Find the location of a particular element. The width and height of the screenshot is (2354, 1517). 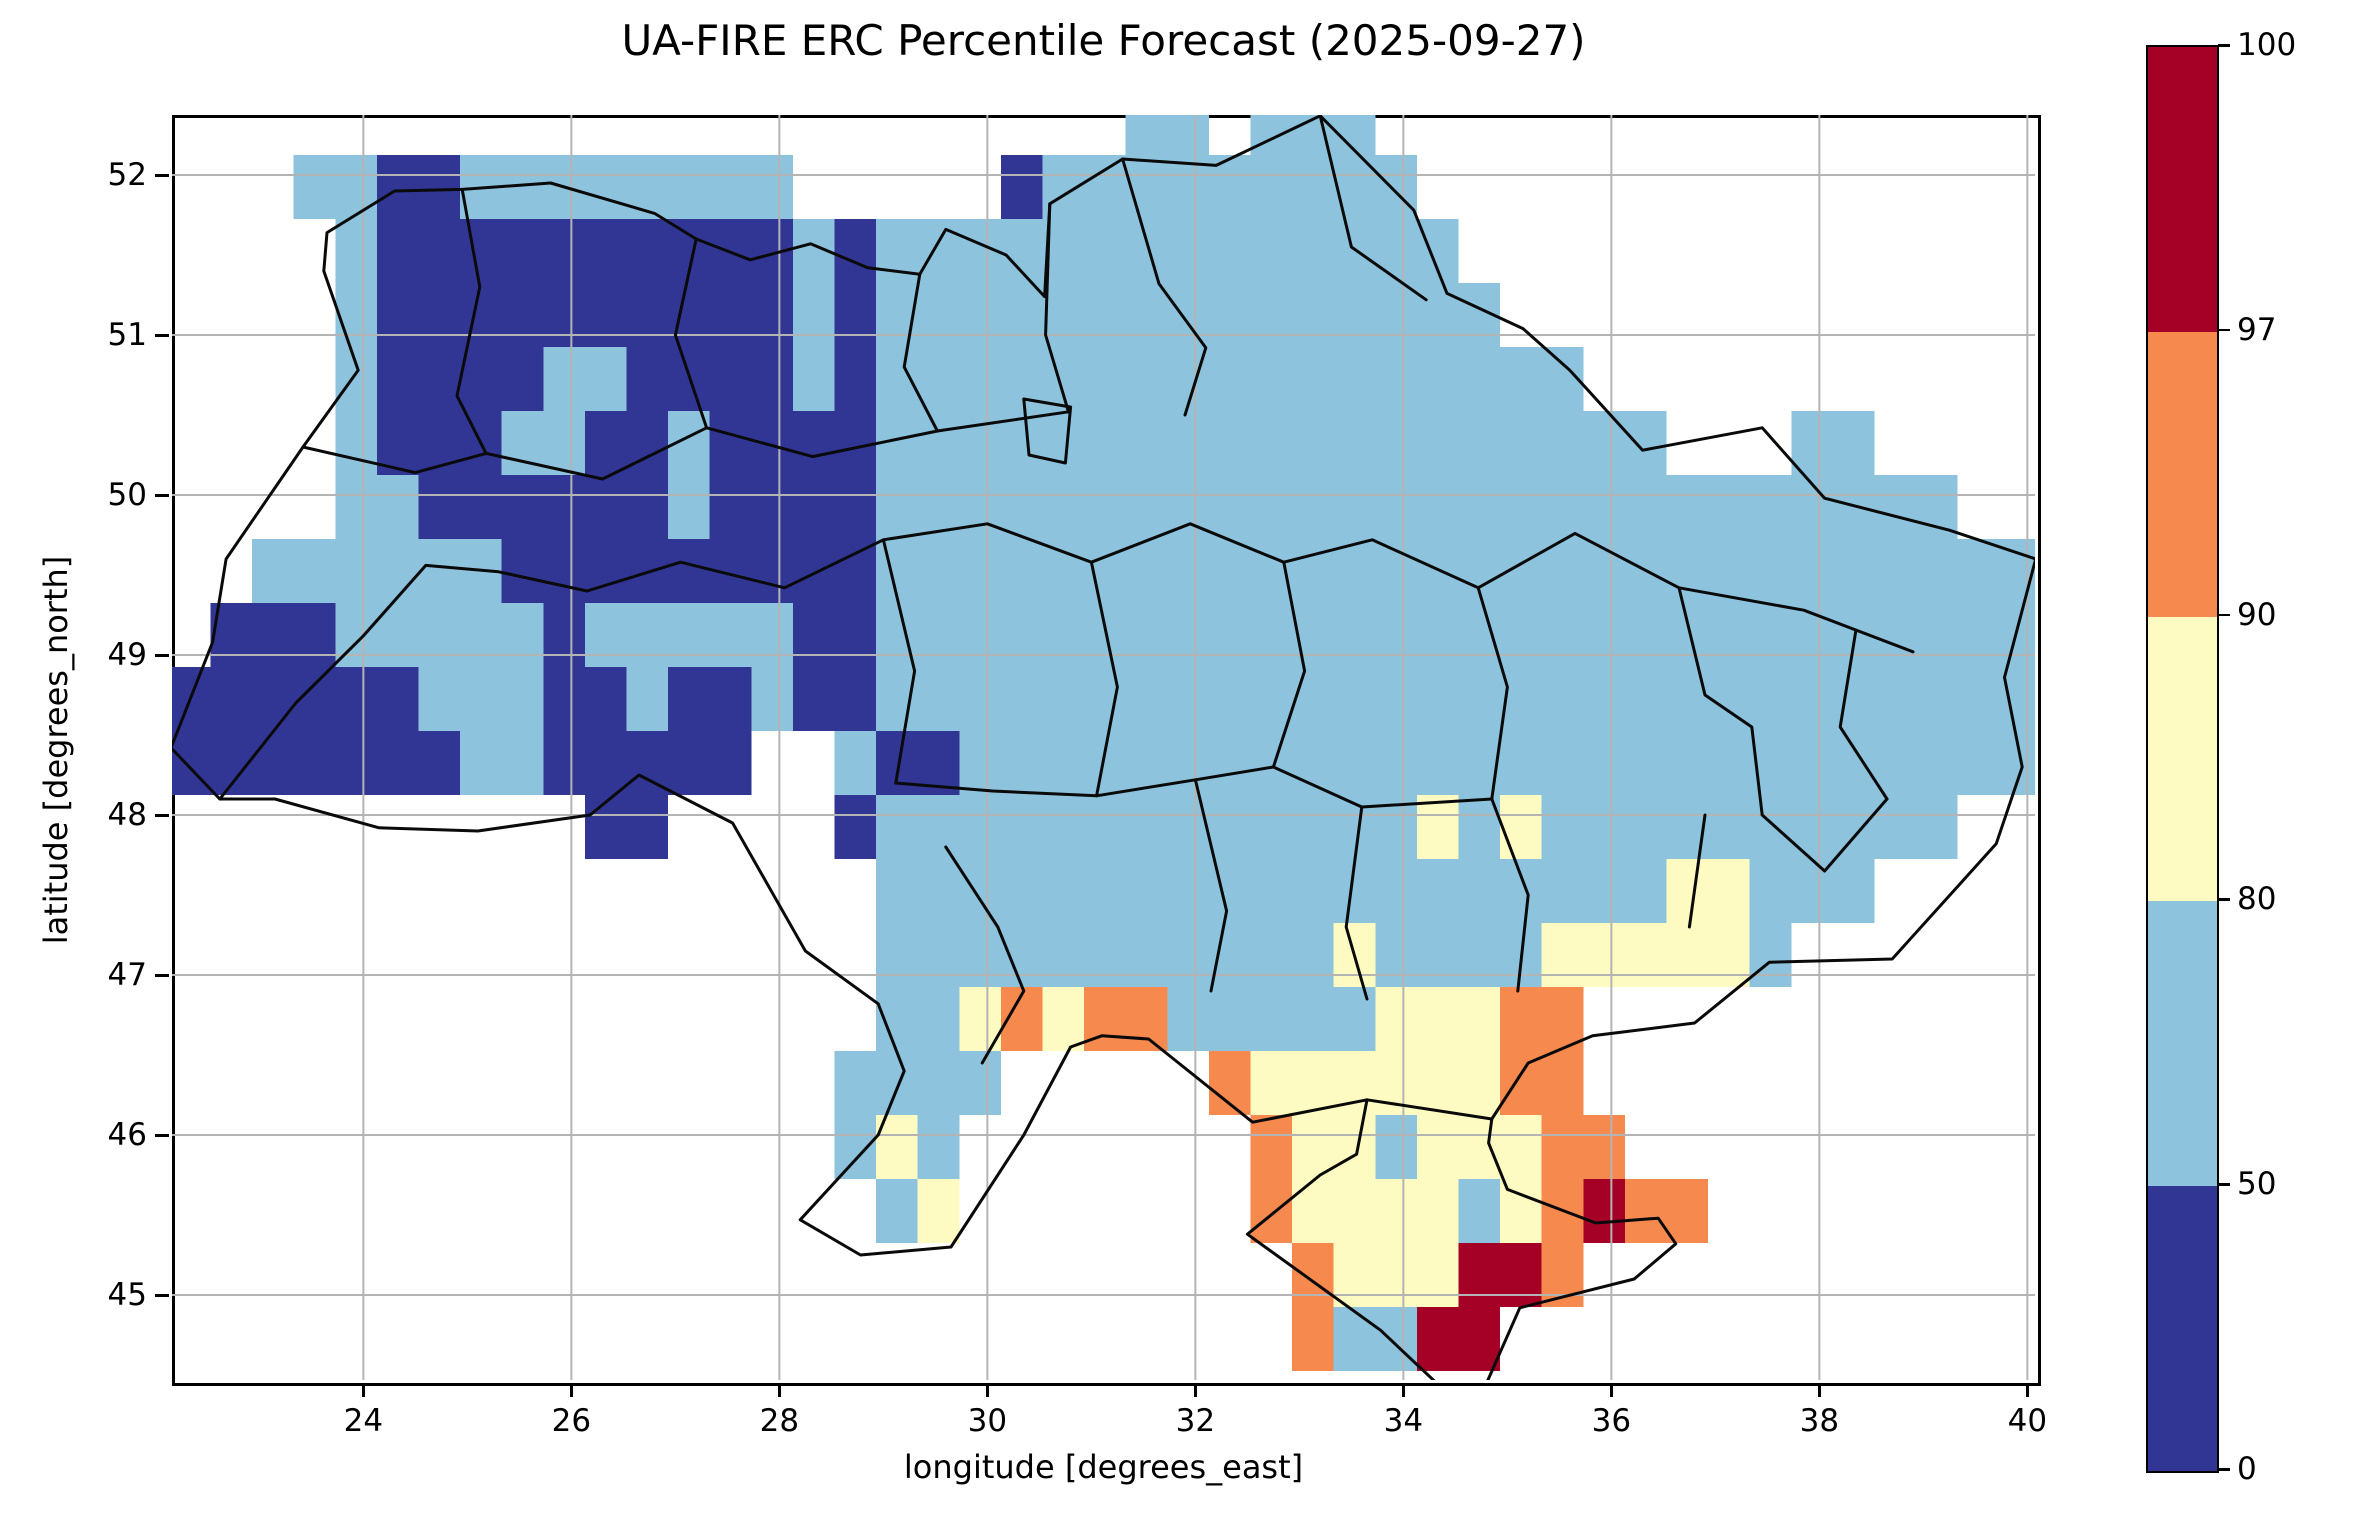

colorbar-tick-label: 80 is located at coordinates (2257, 899).